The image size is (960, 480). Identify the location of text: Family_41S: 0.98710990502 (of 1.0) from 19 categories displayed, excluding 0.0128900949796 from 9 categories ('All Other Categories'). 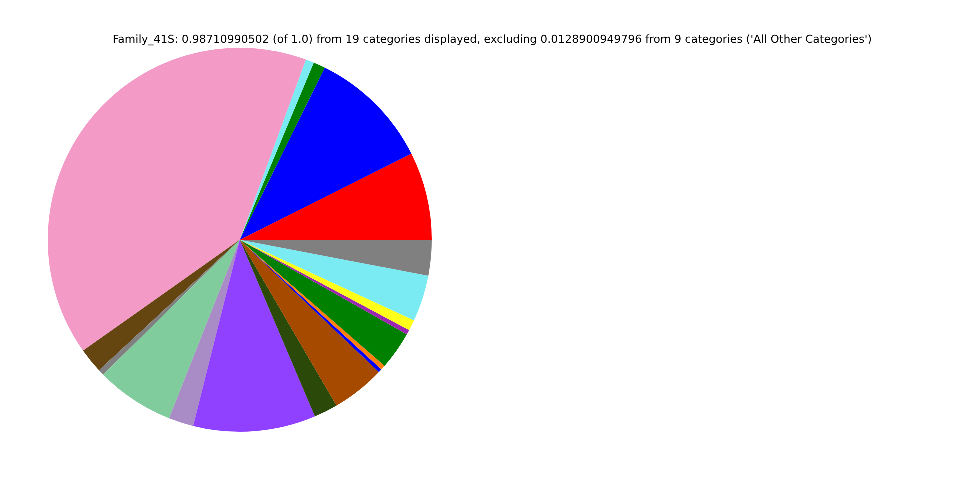
(492, 39).